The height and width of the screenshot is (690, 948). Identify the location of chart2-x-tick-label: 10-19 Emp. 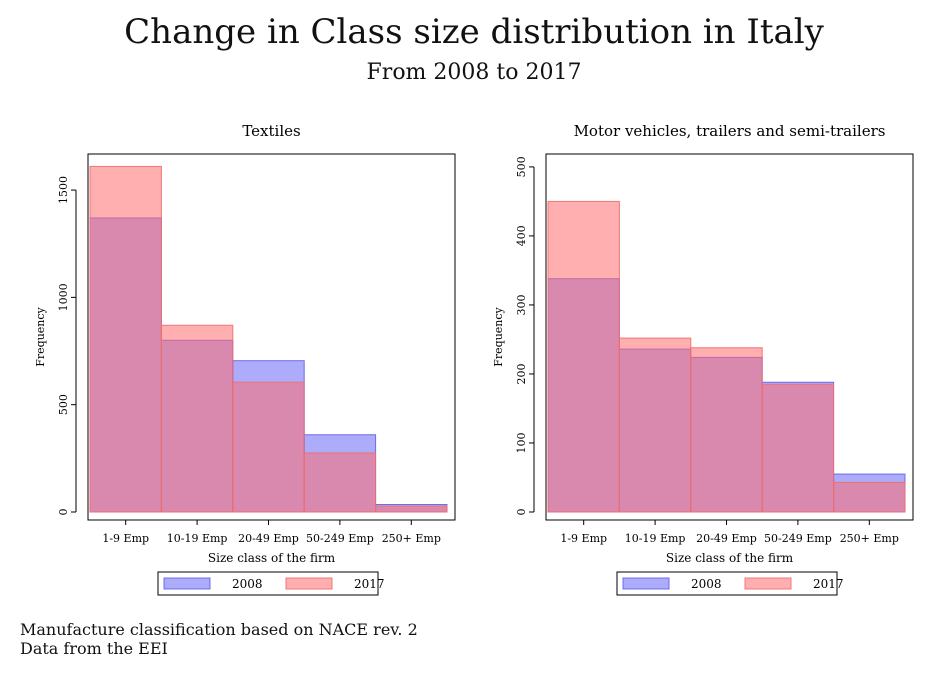
(655, 538).